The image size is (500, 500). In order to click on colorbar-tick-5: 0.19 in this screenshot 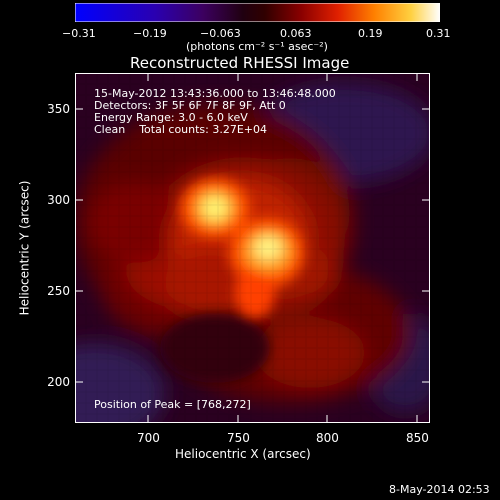, I will do `click(370, 33)`.